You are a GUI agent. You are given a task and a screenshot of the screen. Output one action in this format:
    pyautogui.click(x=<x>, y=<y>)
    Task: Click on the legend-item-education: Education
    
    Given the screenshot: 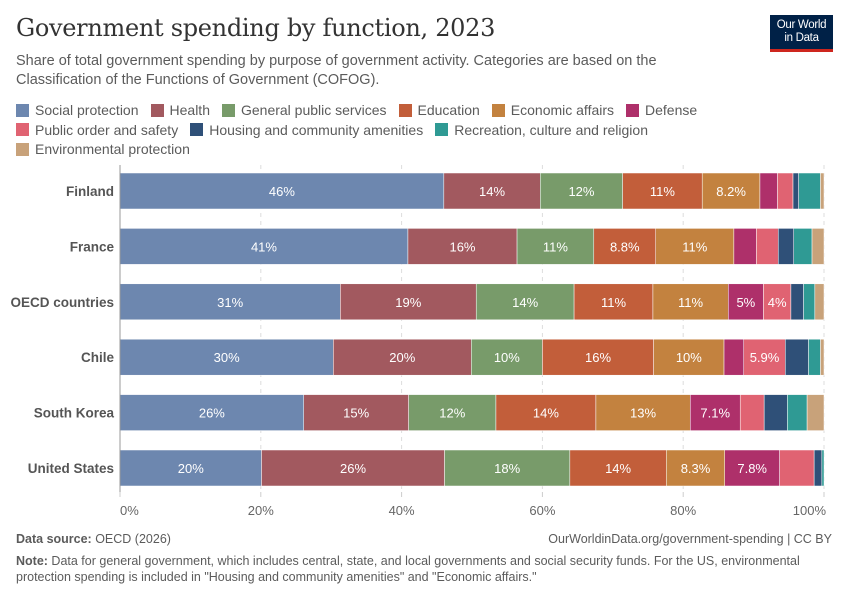 What is the action you would take?
    pyautogui.click(x=439, y=110)
    